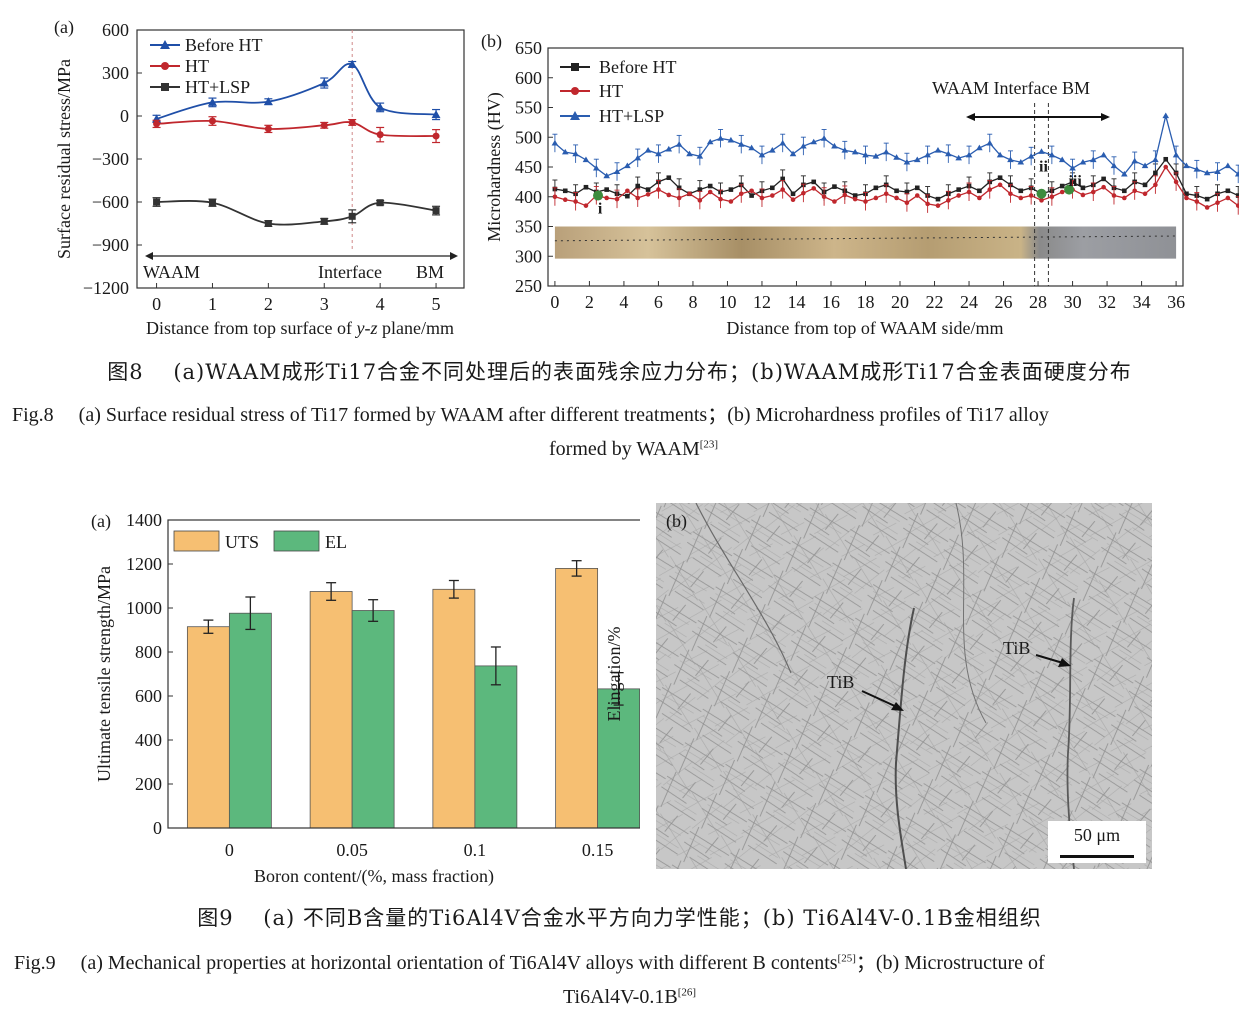  What do you see at coordinates (380, 304) in the screenshot?
I see `fig8a-x-tick-label: 4` at bounding box center [380, 304].